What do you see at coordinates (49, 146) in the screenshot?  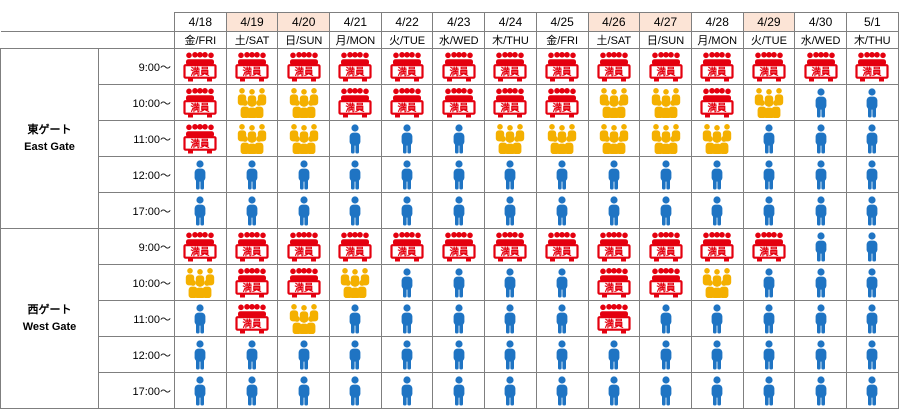 I see `gate-name-en: East Gate` at bounding box center [49, 146].